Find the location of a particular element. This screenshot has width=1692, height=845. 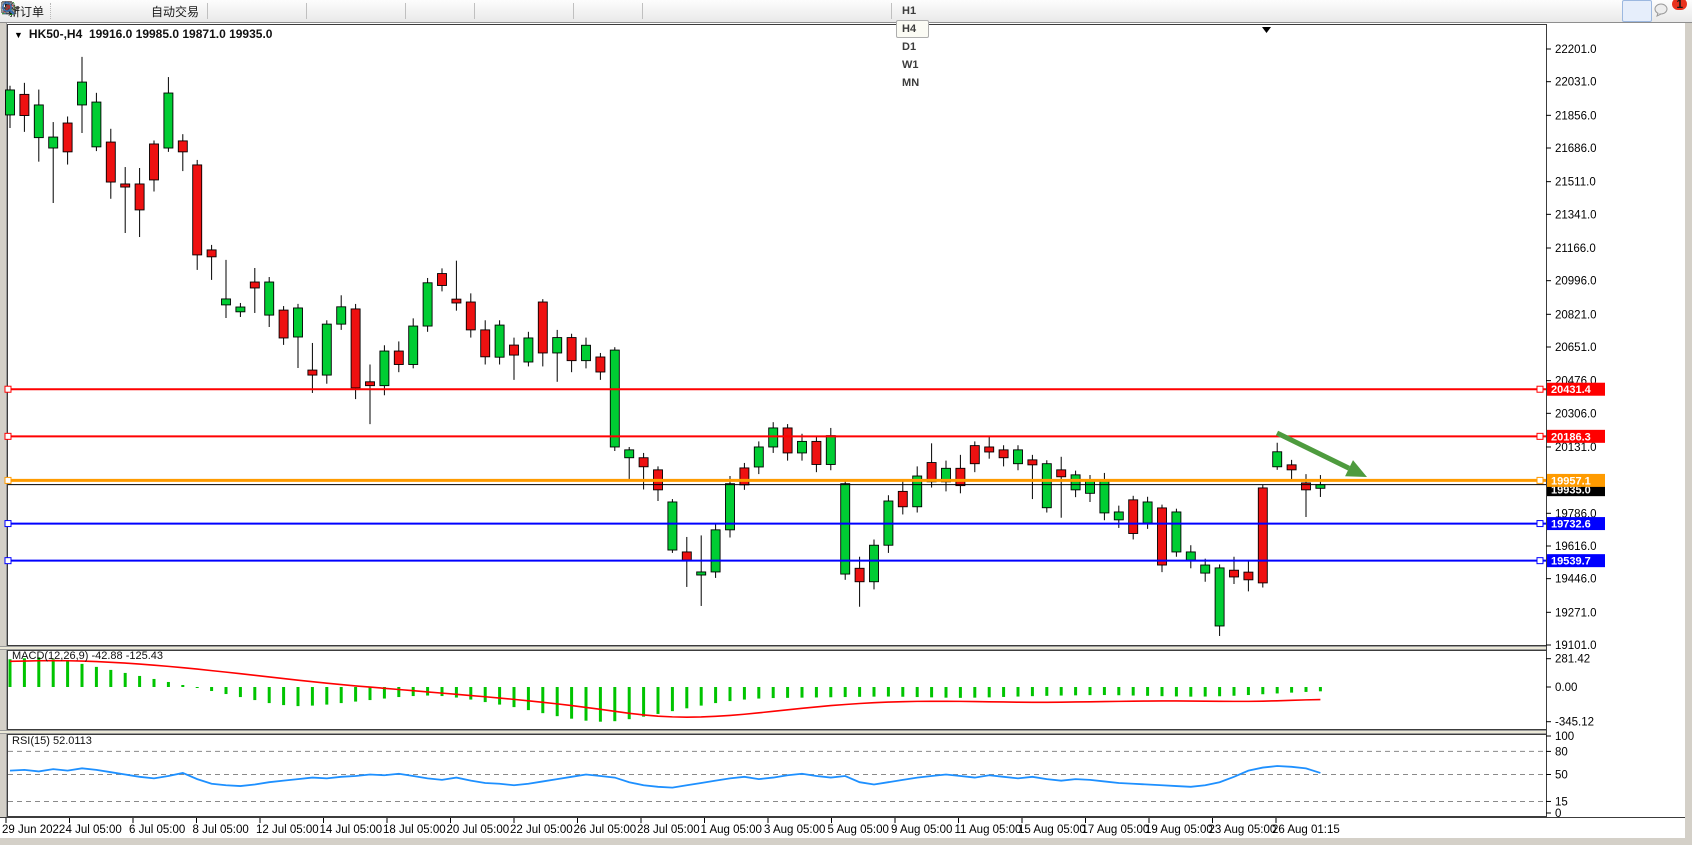

candlestick-chart-button is located at coordinates (137, 11).